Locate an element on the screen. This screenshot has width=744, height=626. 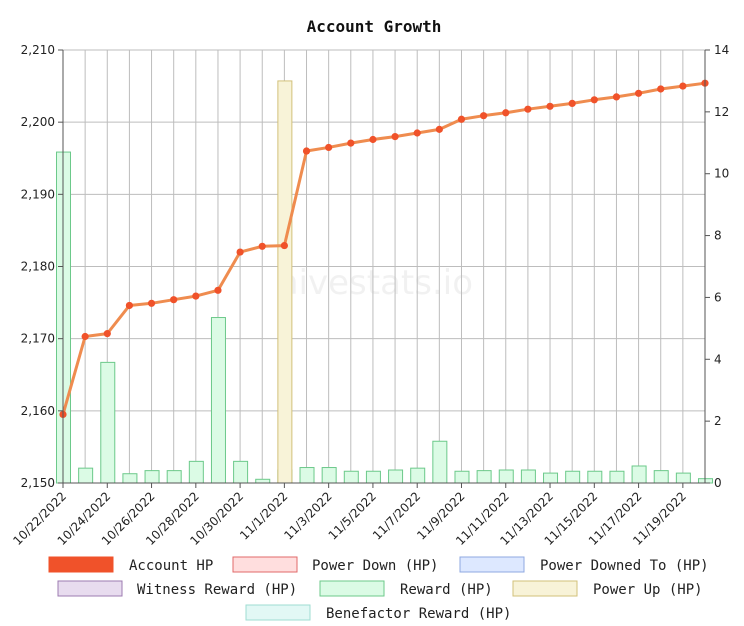
y-right-tick-label: 2 is located at coordinates (718, 421).